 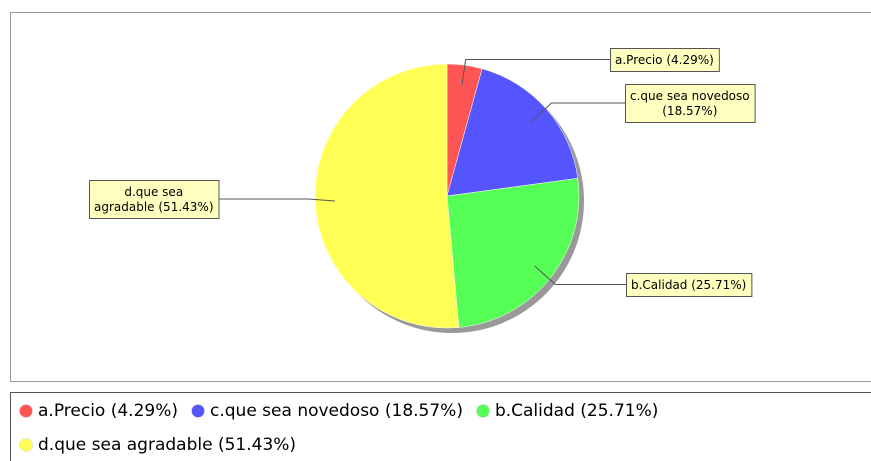 I want to click on slice-label: c.que sea novedoso (18.57%), so click(x=690, y=103).